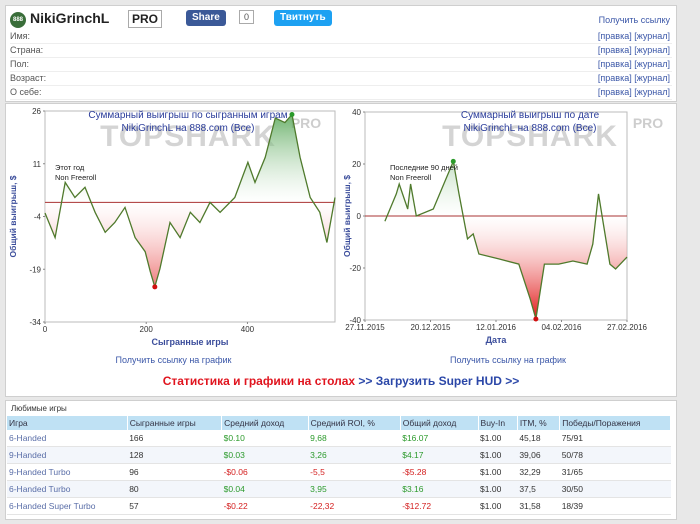  I want to click on table-cell: 31,58, so click(538, 506).